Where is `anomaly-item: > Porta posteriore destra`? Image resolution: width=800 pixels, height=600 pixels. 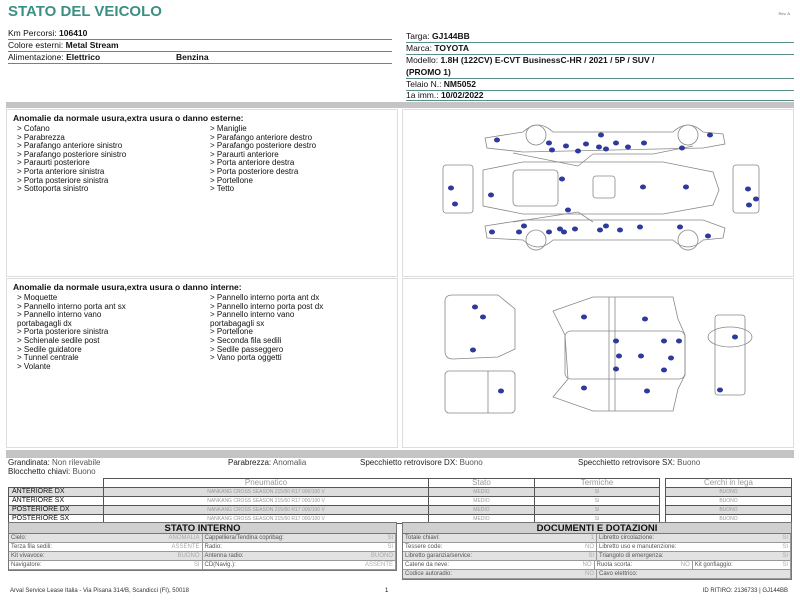 anomaly-item: > Porta posteriore destra is located at coordinates (254, 171).